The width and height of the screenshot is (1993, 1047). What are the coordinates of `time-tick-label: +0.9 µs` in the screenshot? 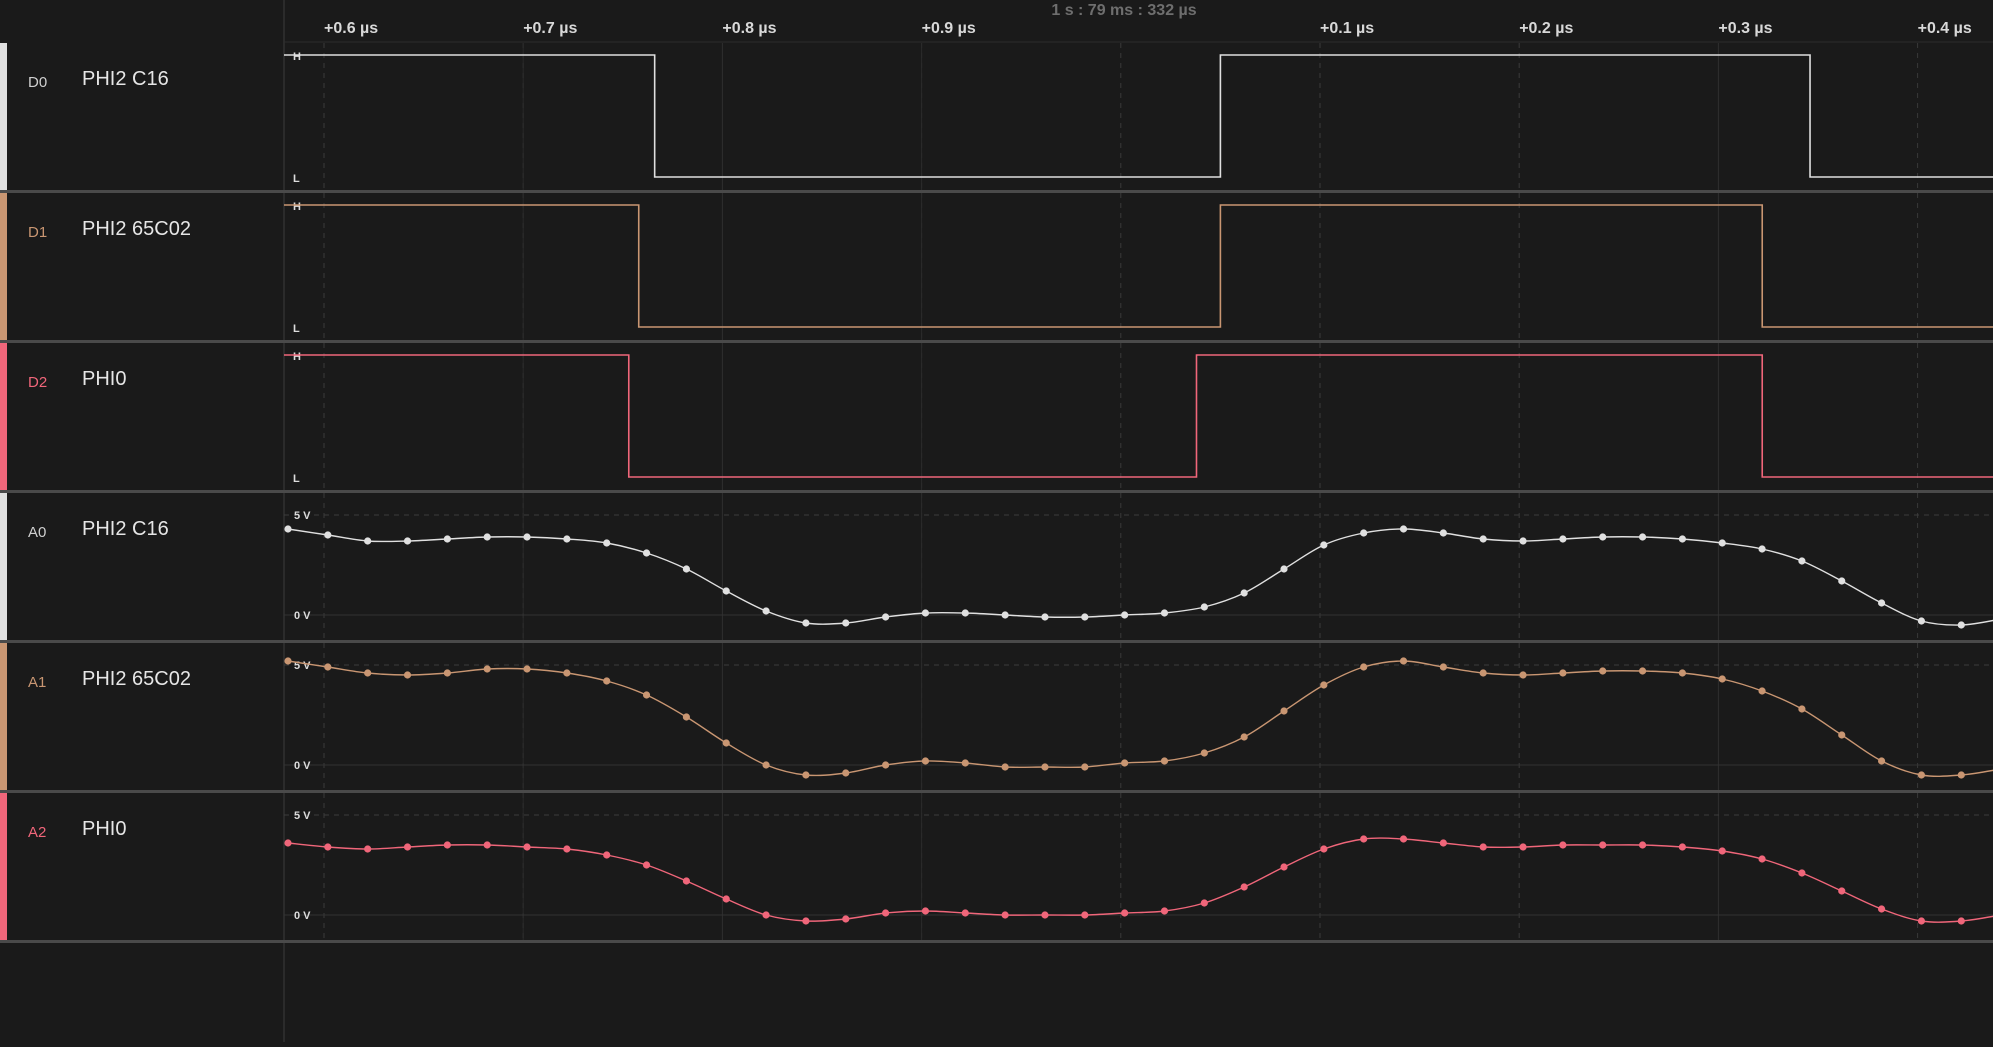 It's located at (949, 28).